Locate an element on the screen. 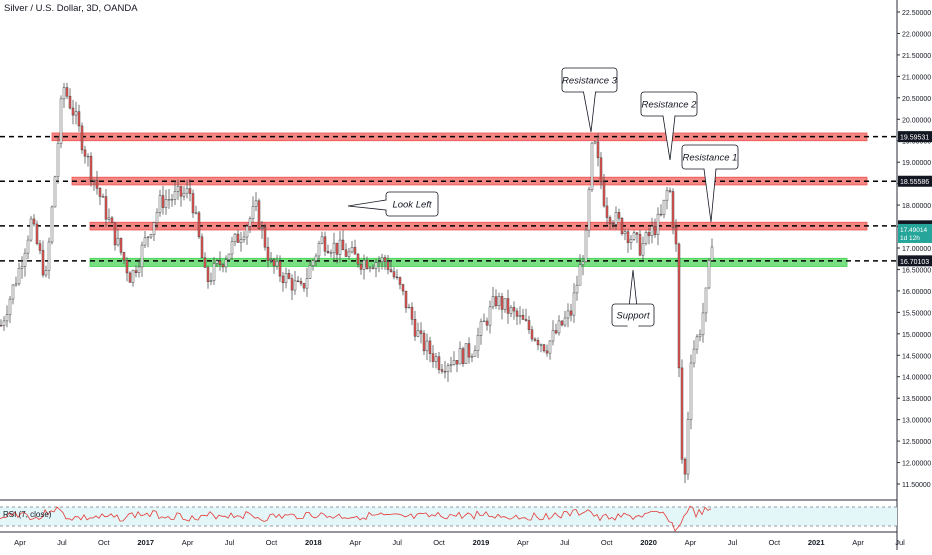 The image size is (932, 555). y-tick-label: 15.50000 is located at coordinates (916, 313).